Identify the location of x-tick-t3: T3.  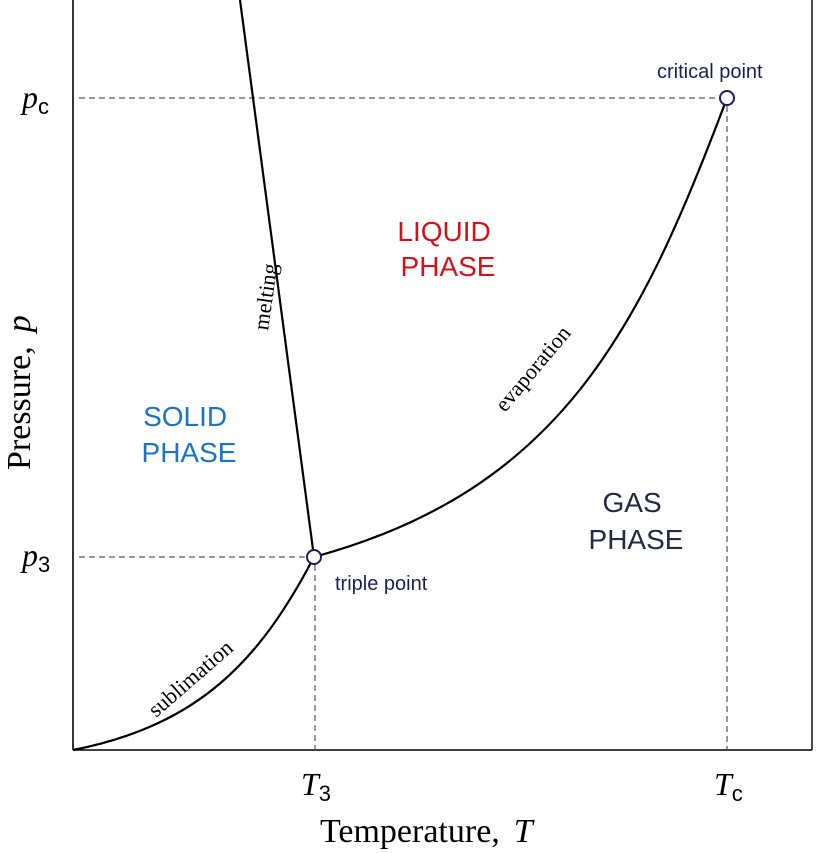
(316, 786).